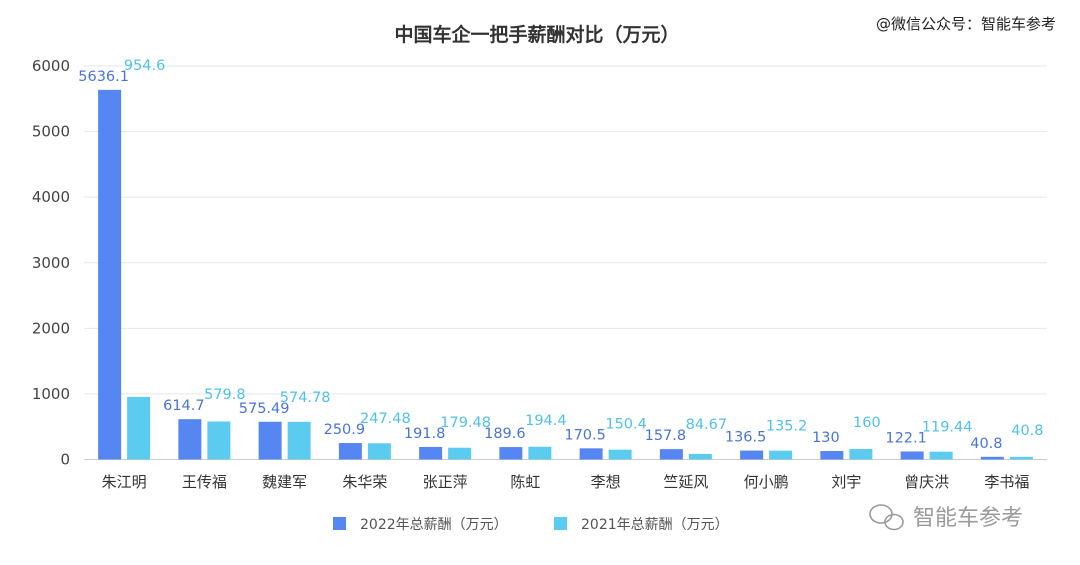 This screenshot has width=1080, height=565. Describe the element at coordinates (531, 525) in the screenshot. I see `legend: 2022年总薪酬（万元） 2021年总薪酬（万元）` at that location.